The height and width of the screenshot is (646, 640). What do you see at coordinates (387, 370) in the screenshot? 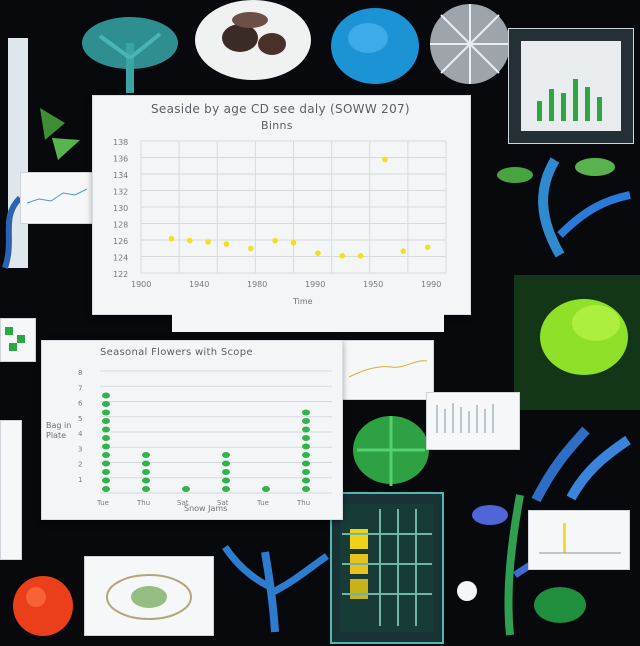
I see `small-chart-mid` at bounding box center [387, 370].